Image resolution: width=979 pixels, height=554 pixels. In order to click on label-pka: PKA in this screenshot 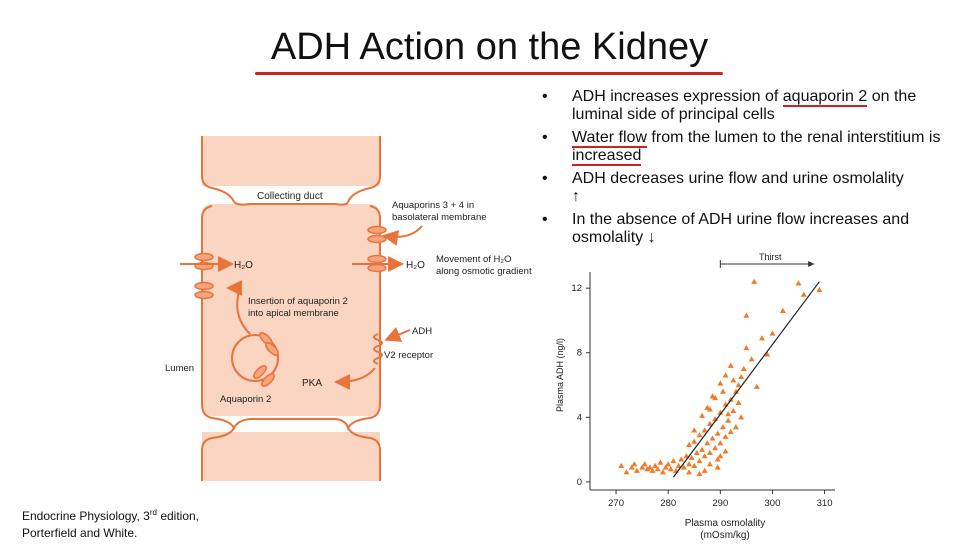, I will do `click(312, 383)`.